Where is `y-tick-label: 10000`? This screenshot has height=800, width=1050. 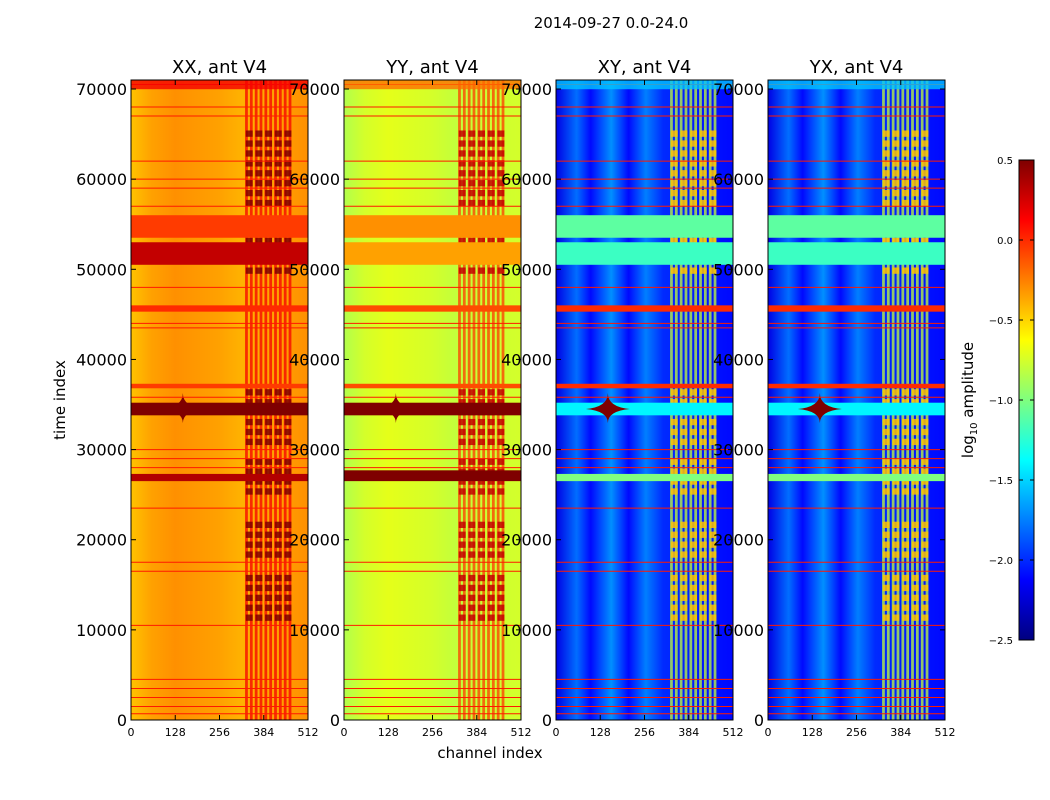 y-tick-label: 10000 is located at coordinates (738, 630).